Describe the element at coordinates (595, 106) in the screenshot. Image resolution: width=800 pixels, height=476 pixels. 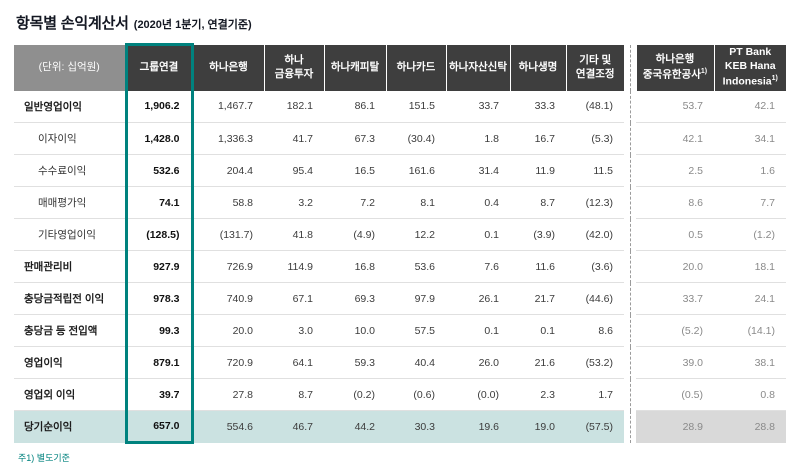
I see `cell-others-consolidation-adjustment: (48.1)` at that location.